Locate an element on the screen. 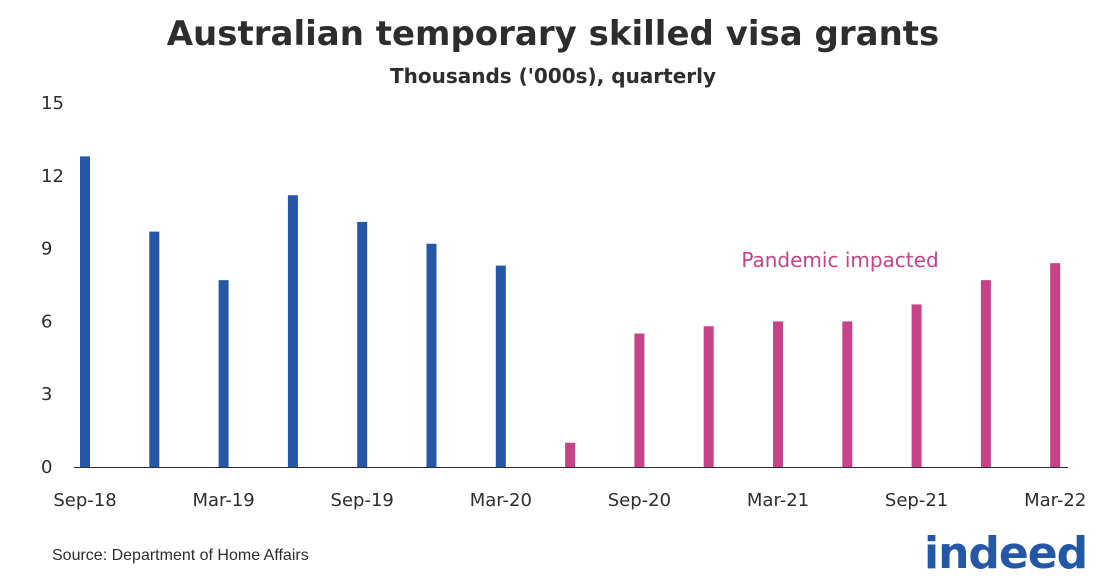 This screenshot has height=579, width=1106. y-tick-label: 9 is located at coordinates (46, 249).